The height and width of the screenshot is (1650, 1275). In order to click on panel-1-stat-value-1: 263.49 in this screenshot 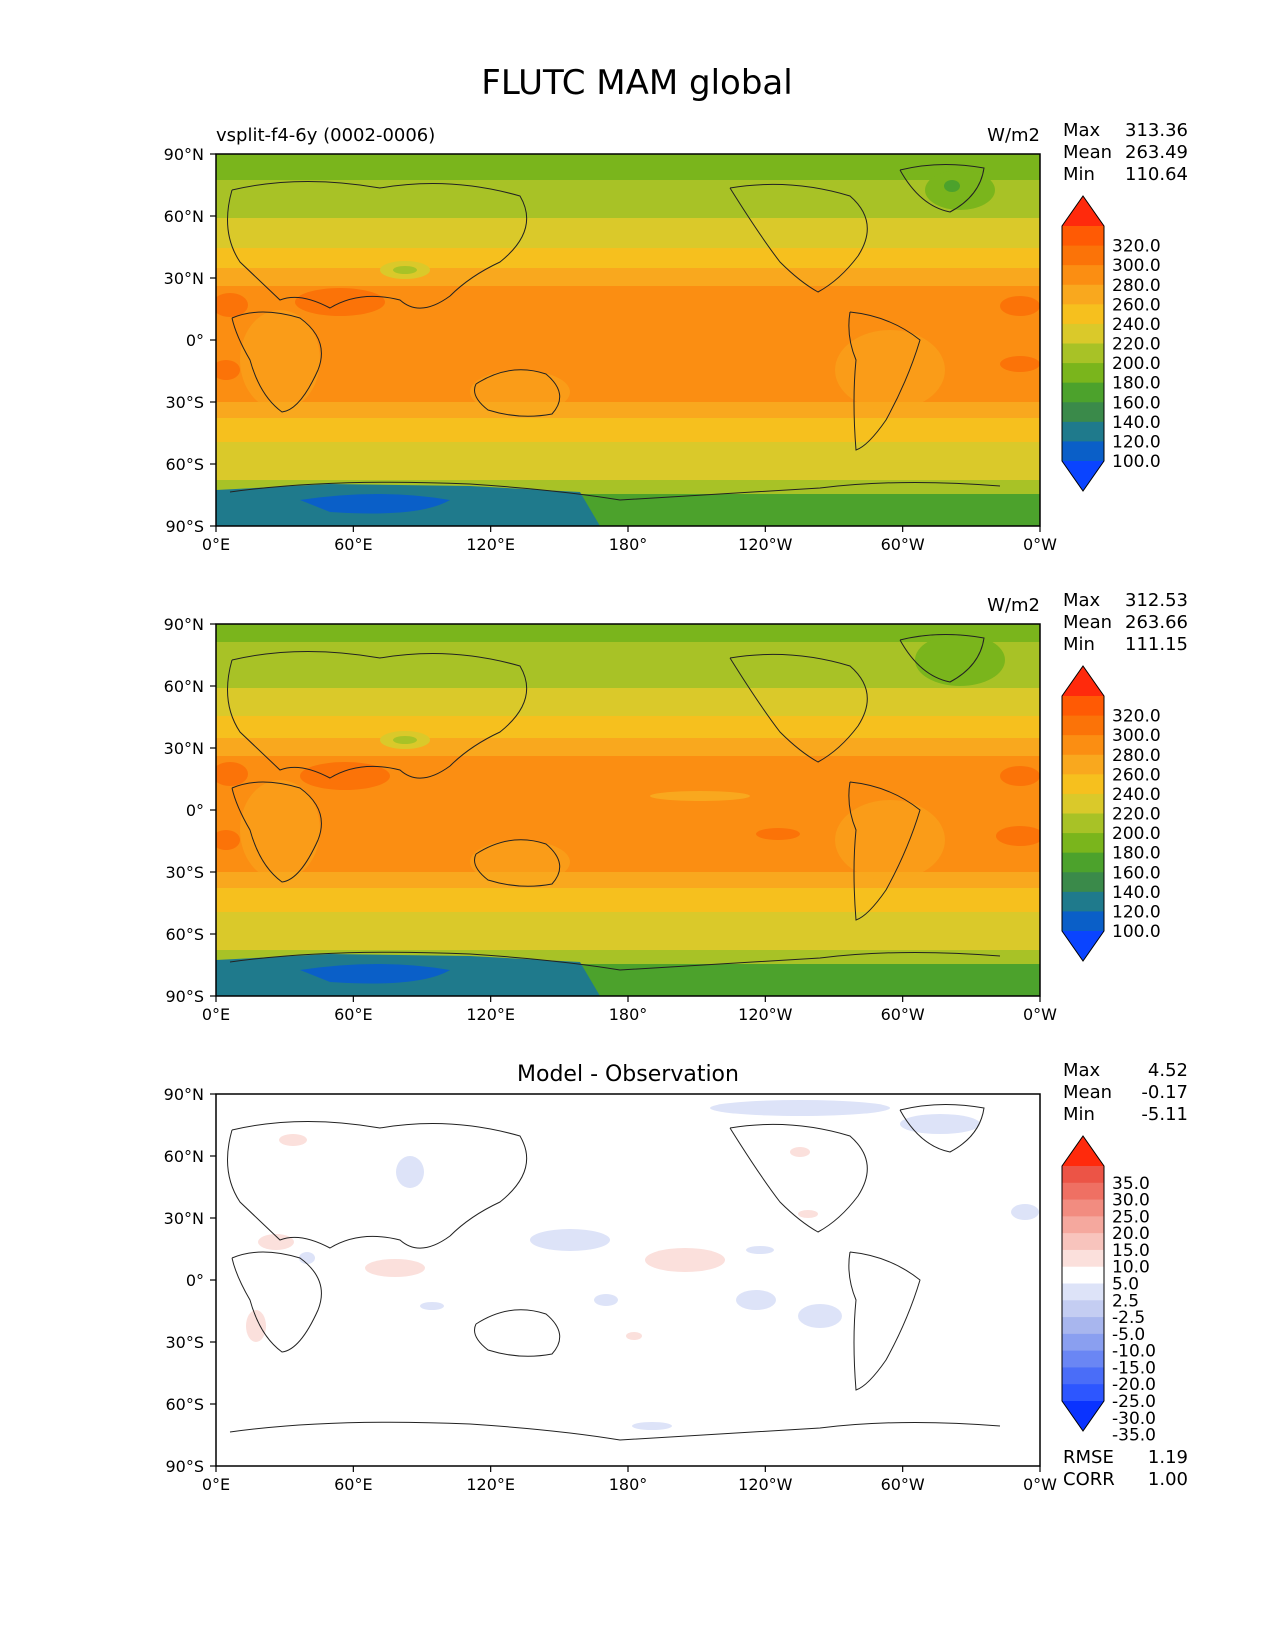, I will do `click(1156, 152)`.